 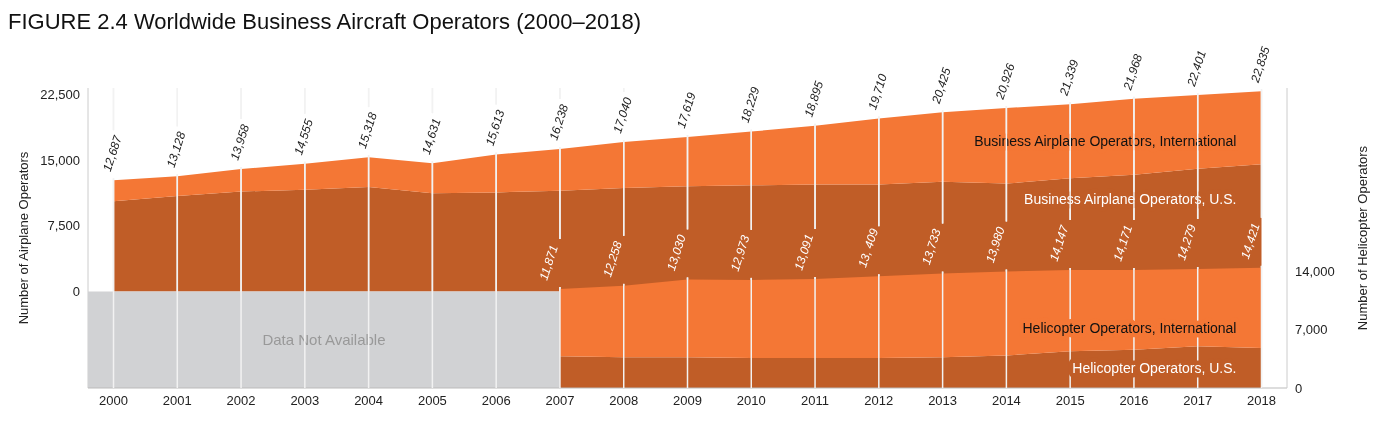 What do you see at coordinates (240, 142) in the screenshot?
I see `total-label: 13,958` at bounding box center [240, 142].